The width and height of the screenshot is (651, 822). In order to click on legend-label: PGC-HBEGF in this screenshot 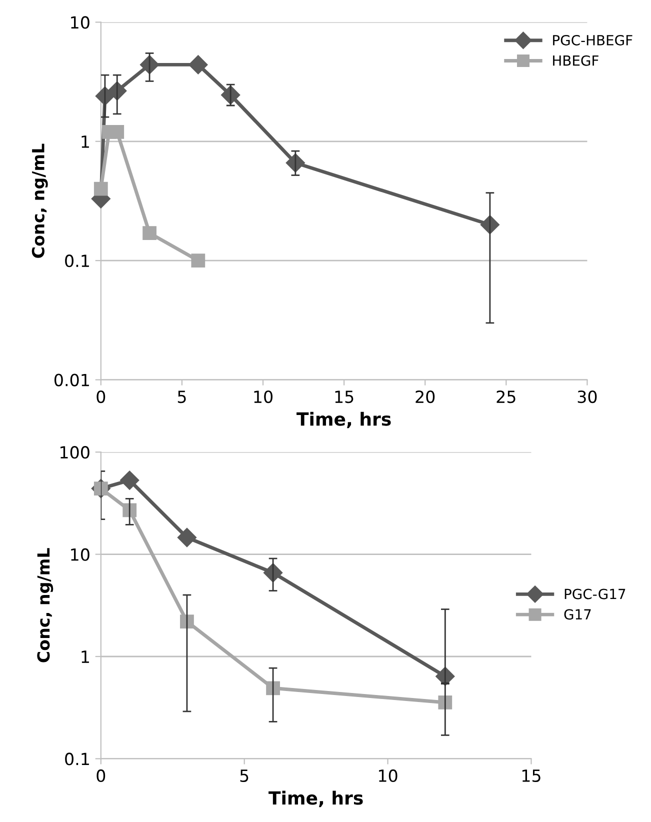, I will do `click(592, 40)`.